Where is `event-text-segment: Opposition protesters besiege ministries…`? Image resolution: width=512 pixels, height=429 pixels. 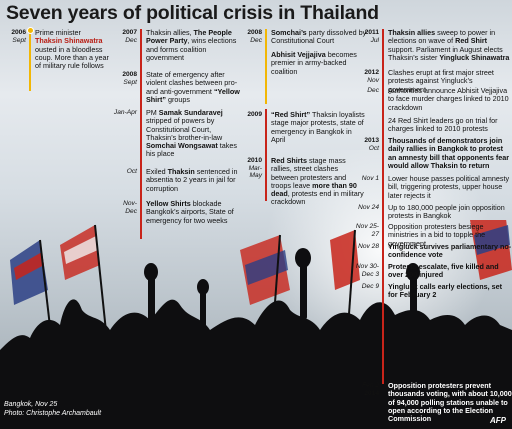 event-text-segment: Opposition protesters besiege ministries… is located at coordinates (437, 235).